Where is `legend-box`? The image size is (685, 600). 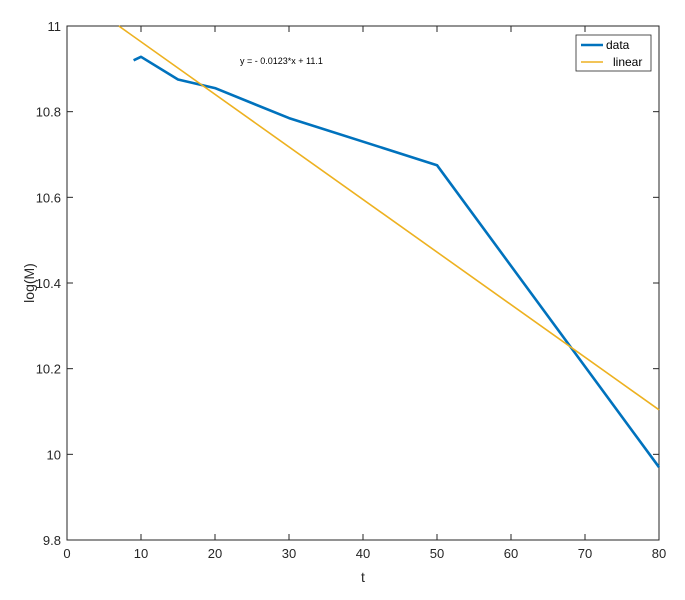
legend-box is located at coordinates (613, 53).